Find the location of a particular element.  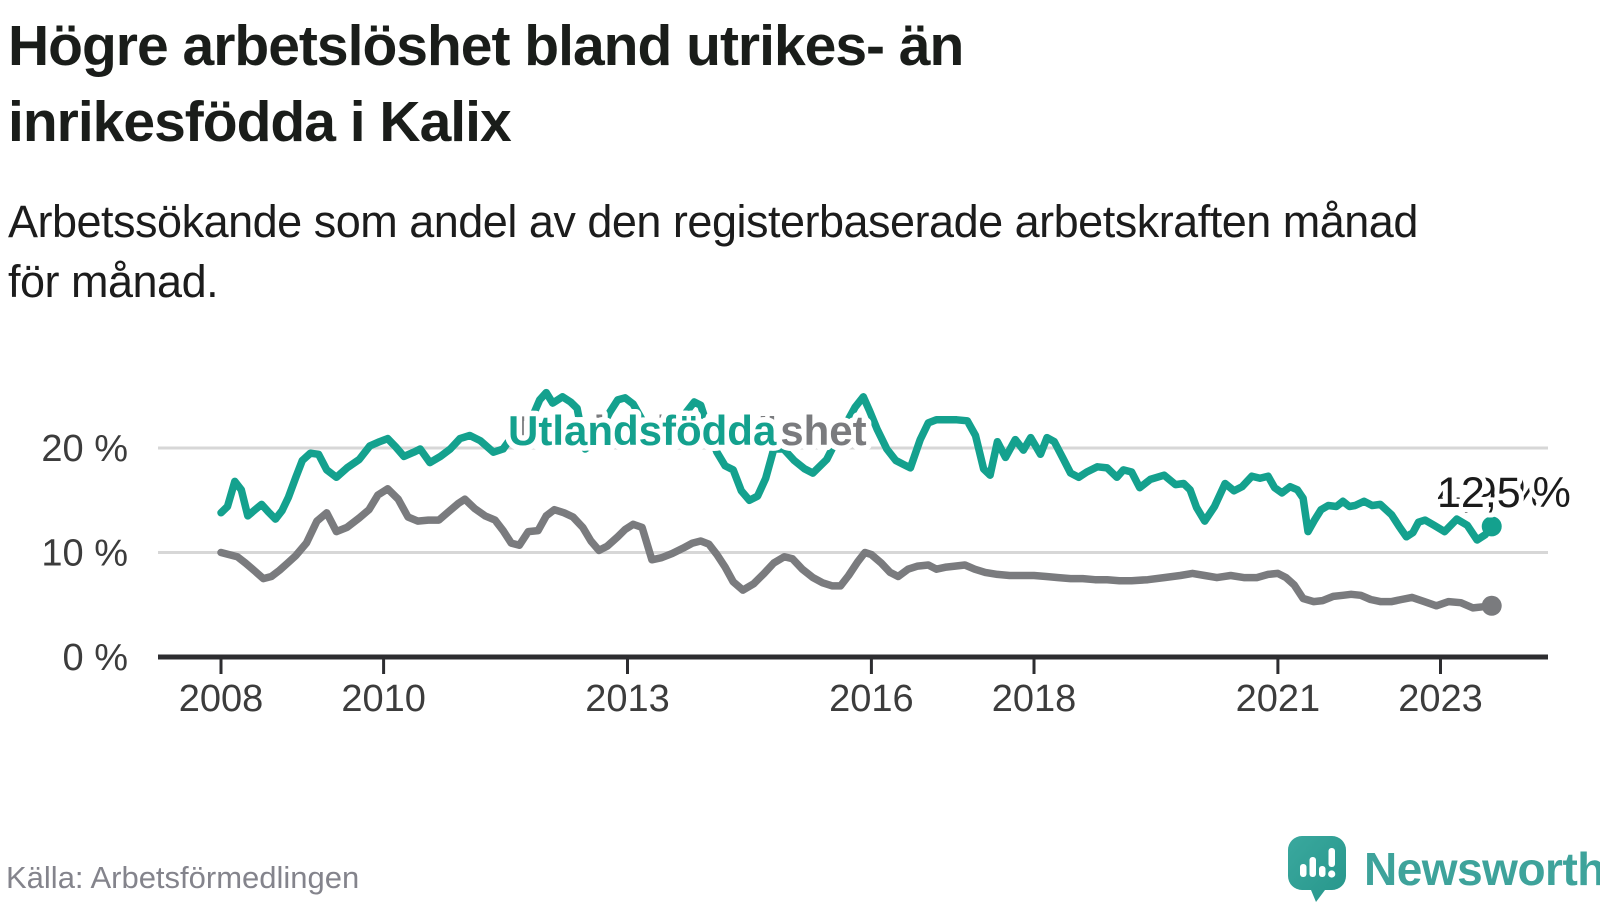

subtitle-line-2: för månad. is located at coordinates (113, 281).